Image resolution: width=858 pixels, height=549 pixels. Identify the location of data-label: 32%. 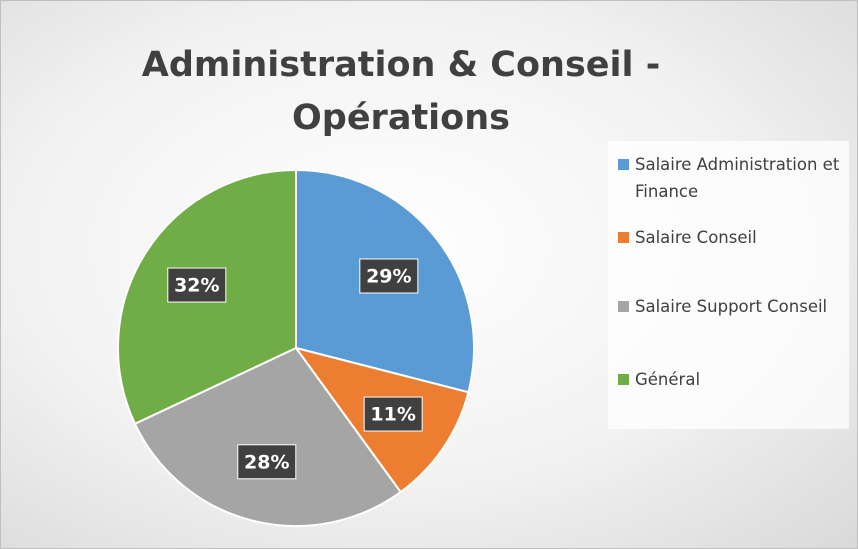
(196, 286).